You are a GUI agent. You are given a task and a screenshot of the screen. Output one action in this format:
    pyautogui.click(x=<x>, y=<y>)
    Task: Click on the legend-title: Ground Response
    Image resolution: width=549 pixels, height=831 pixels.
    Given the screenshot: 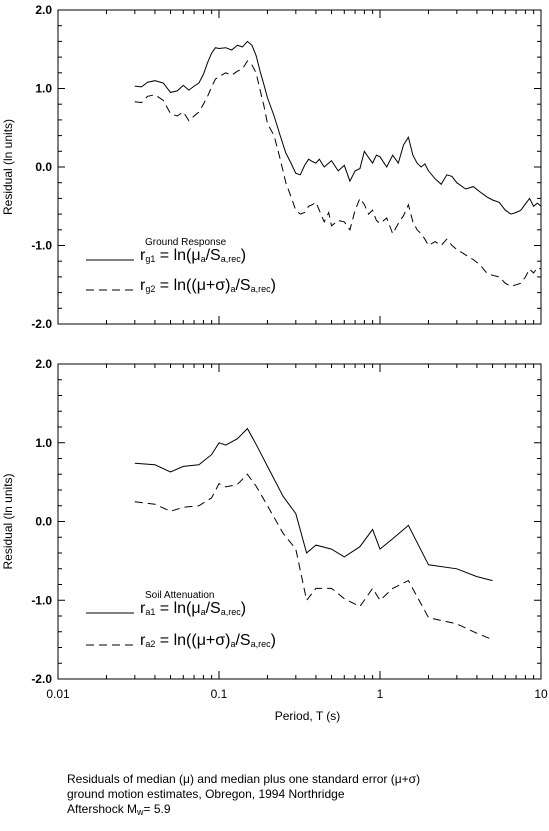 What is the action you would take?
    pyautogui.click(x=186, y=242)
    